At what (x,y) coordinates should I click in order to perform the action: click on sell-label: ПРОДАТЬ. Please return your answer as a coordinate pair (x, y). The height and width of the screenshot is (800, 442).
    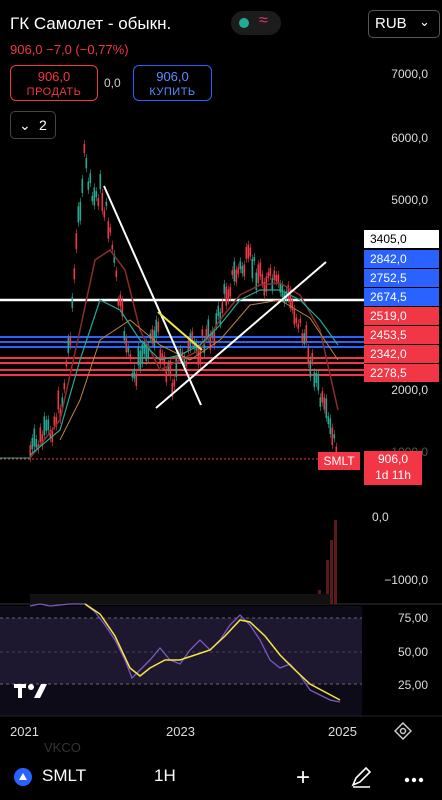
    Looking at the image, I should click on (54, 92).